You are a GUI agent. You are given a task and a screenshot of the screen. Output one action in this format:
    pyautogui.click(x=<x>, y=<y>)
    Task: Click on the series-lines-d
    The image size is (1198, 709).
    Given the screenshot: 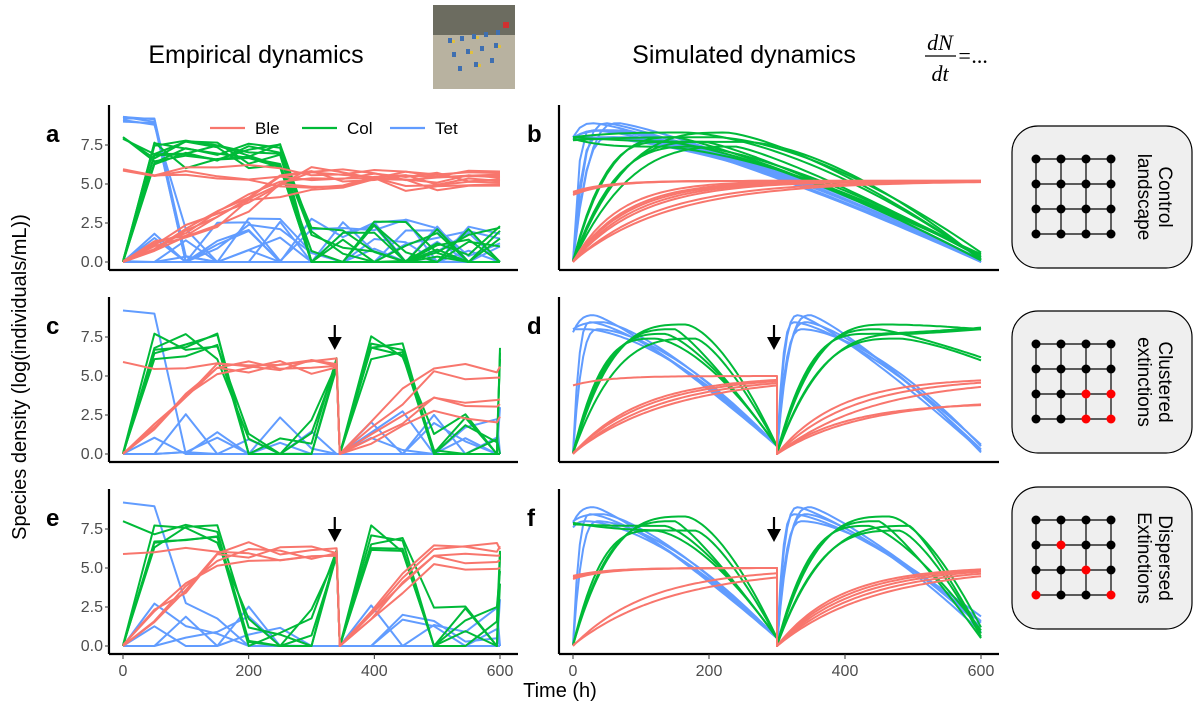 What is the action you would take?
    pyautogui.click(x=777, y=384)
    